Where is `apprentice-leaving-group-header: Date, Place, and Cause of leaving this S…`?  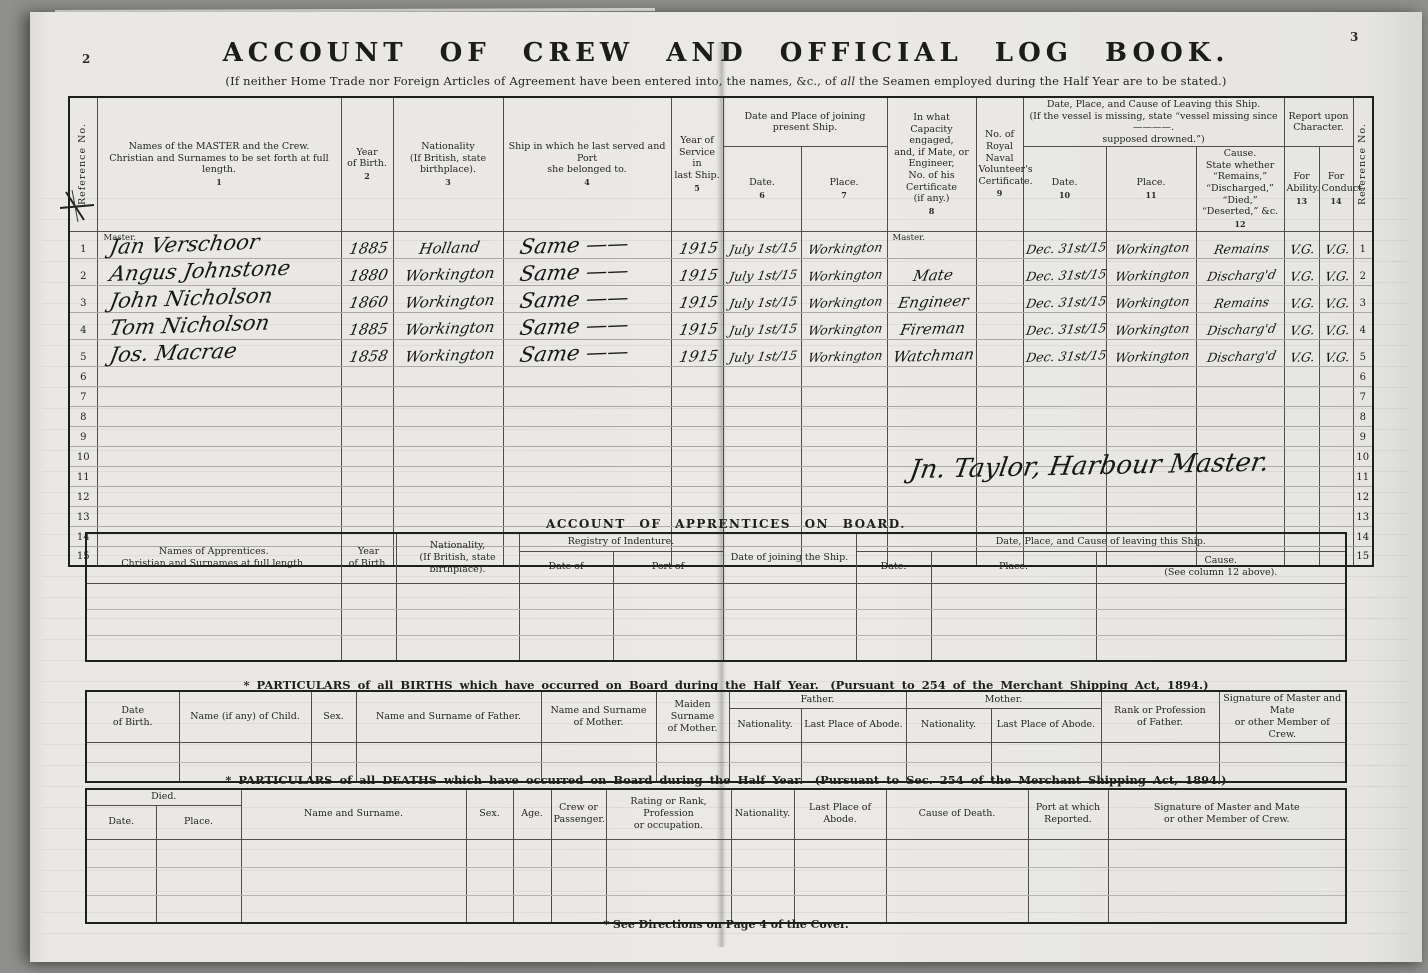 apprentice-leaving-group-header: Date, Place, and Cause of leaving this S… is located at coordinates (1101, 542).